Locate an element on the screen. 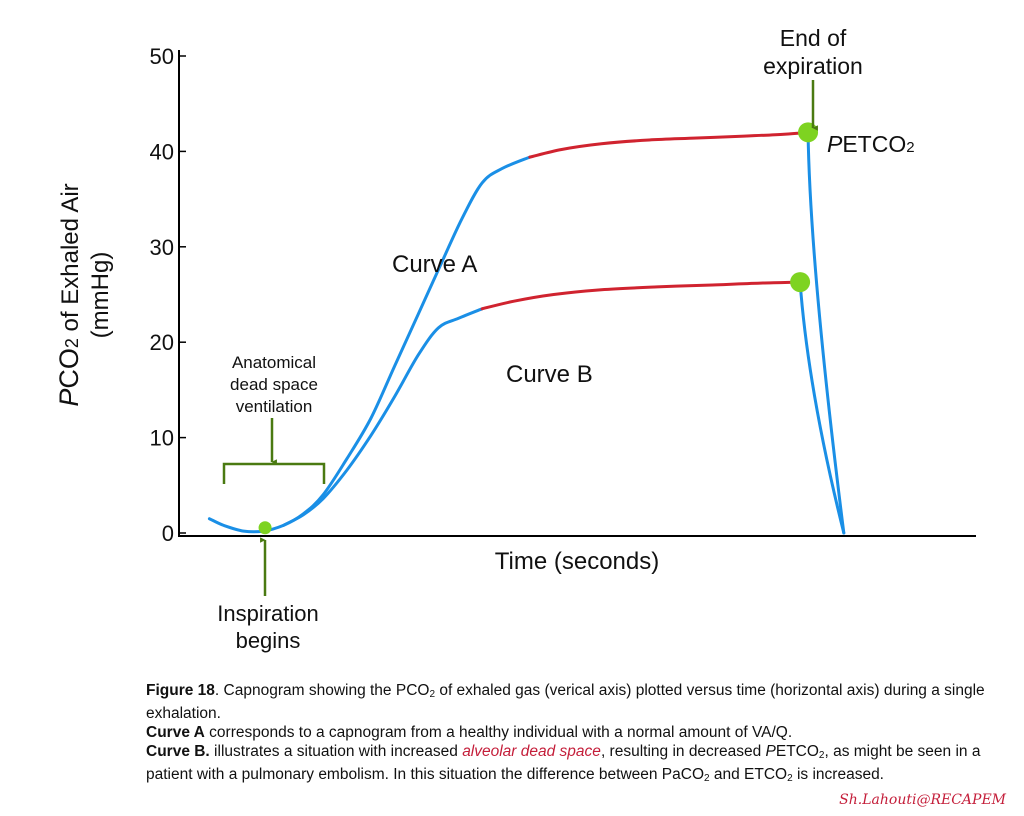 The width and height of the screenshot is (1024, 816). curve-a-downstroke is located at coordinates (826, 332).